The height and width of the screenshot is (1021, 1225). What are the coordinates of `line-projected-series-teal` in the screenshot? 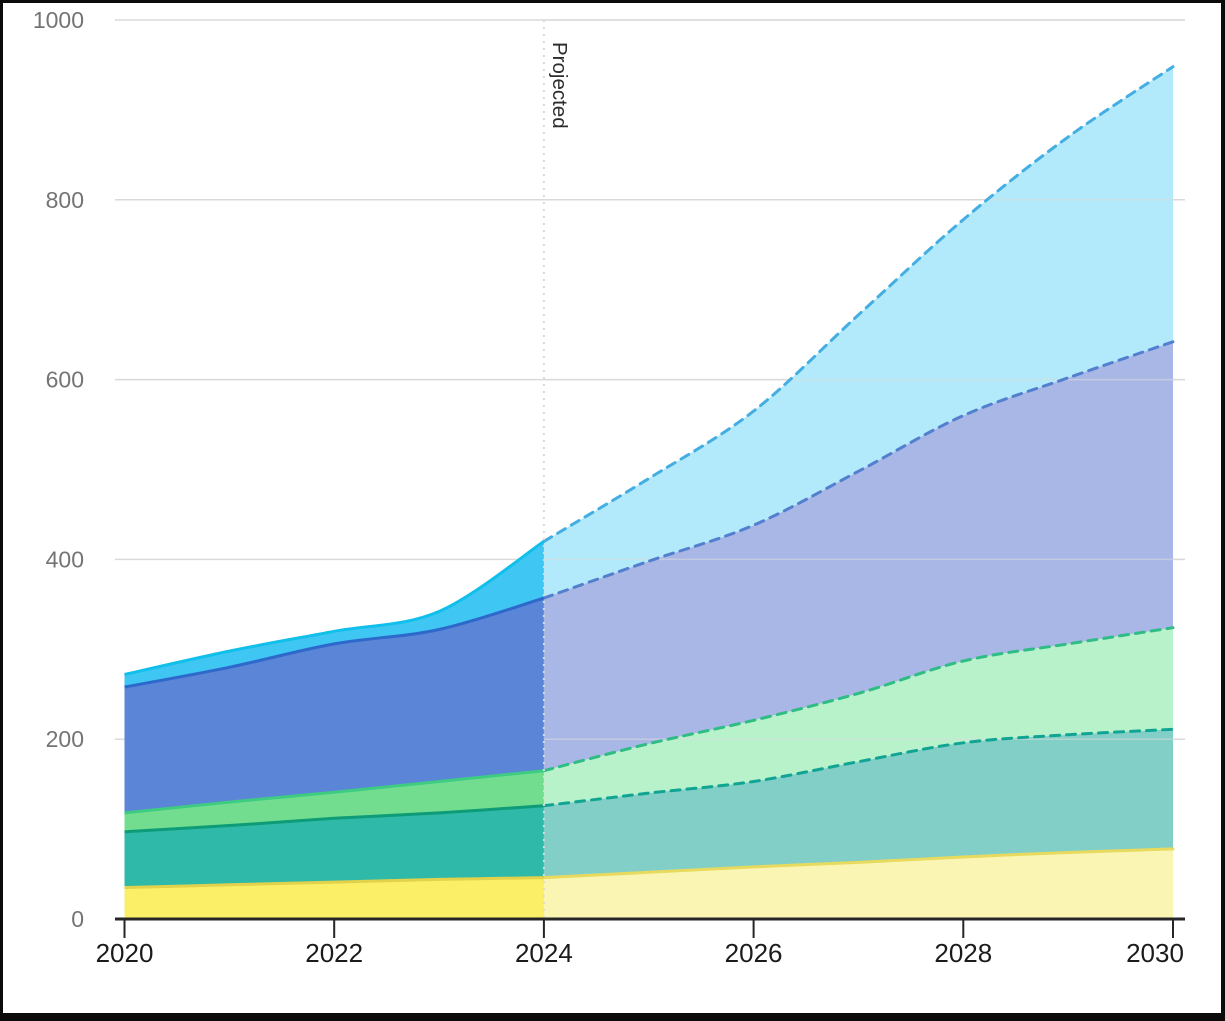 It's located at (858, 767).